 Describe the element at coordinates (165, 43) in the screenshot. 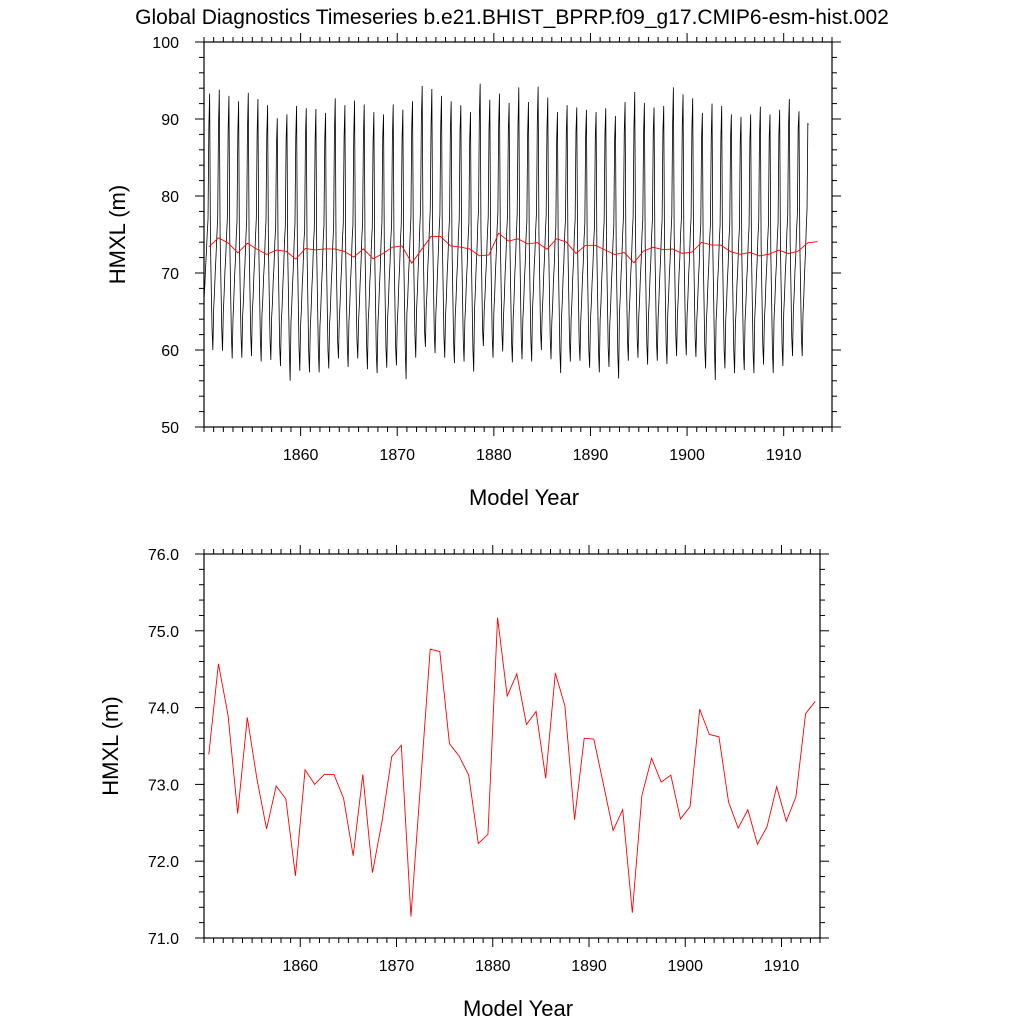

I see `y-tick-label: 100` at that location.